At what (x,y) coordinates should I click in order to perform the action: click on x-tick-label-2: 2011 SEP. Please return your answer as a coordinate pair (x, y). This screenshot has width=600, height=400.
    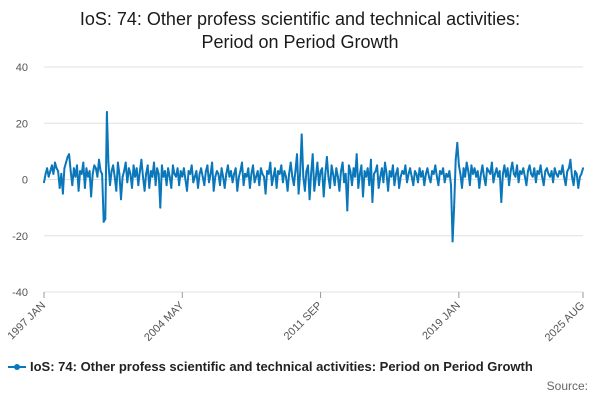
    Looking at the image, I should click on (303, 321).